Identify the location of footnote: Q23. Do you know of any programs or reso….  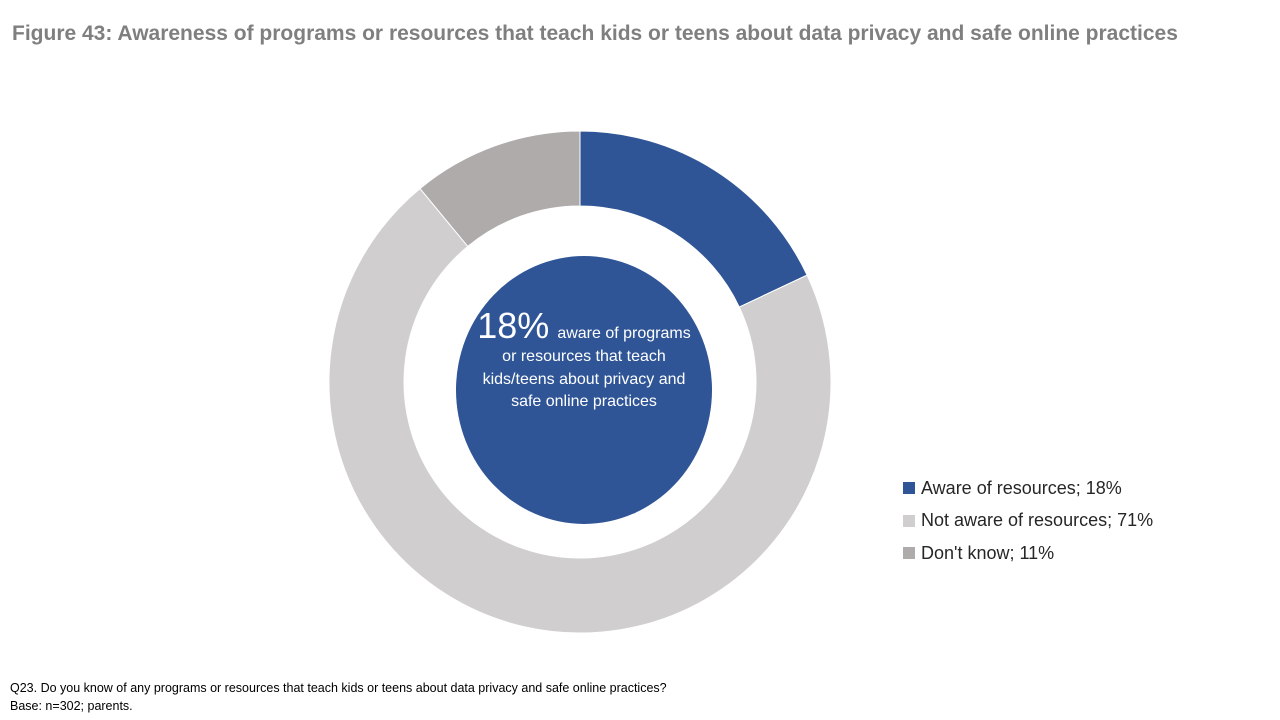
(338, 697).